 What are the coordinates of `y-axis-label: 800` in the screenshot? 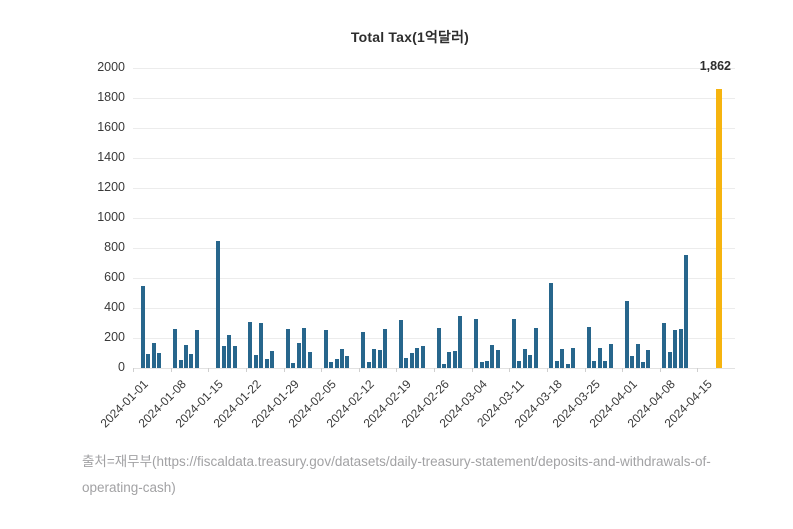 It's located at (114, 247).